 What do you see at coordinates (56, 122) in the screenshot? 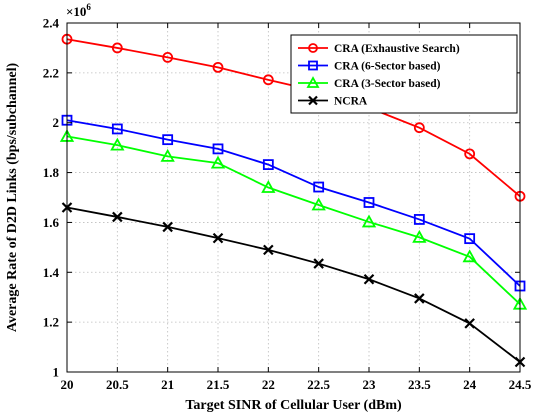
I see `y-tick-label: 2` at bounding box center [56, 122].